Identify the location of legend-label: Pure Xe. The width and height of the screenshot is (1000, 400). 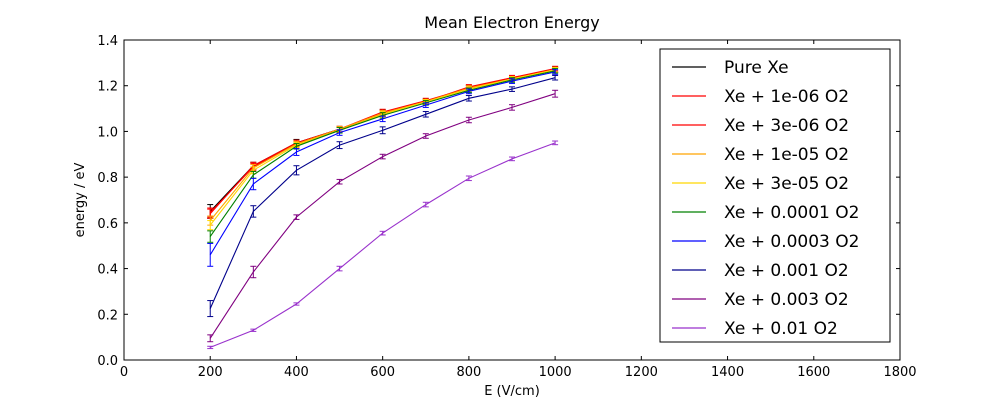
(756, 68).